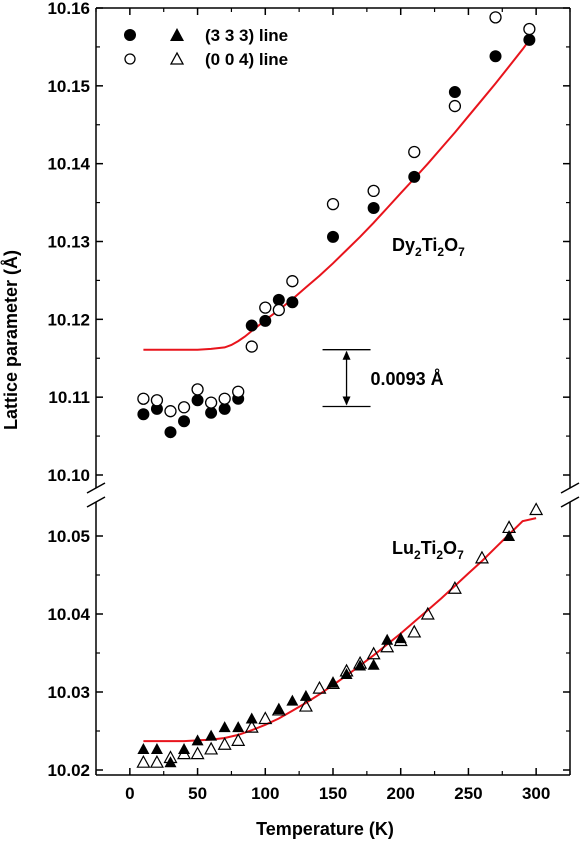 The width and height of the screenshot is (582, 844). What do you see at coordinates (68, 475) in the screenshot?
I see `y-tick-label: 10.10` at bounding box center [68, 475].